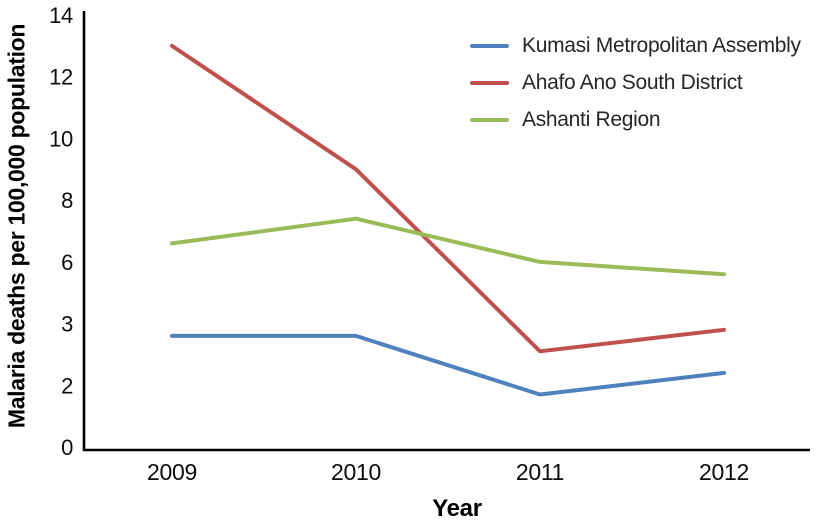  Describe the element at coordinates (661, 45) in the screenshot. I see `legend-label: Kumasi Metropolitan Assembly` at that location.